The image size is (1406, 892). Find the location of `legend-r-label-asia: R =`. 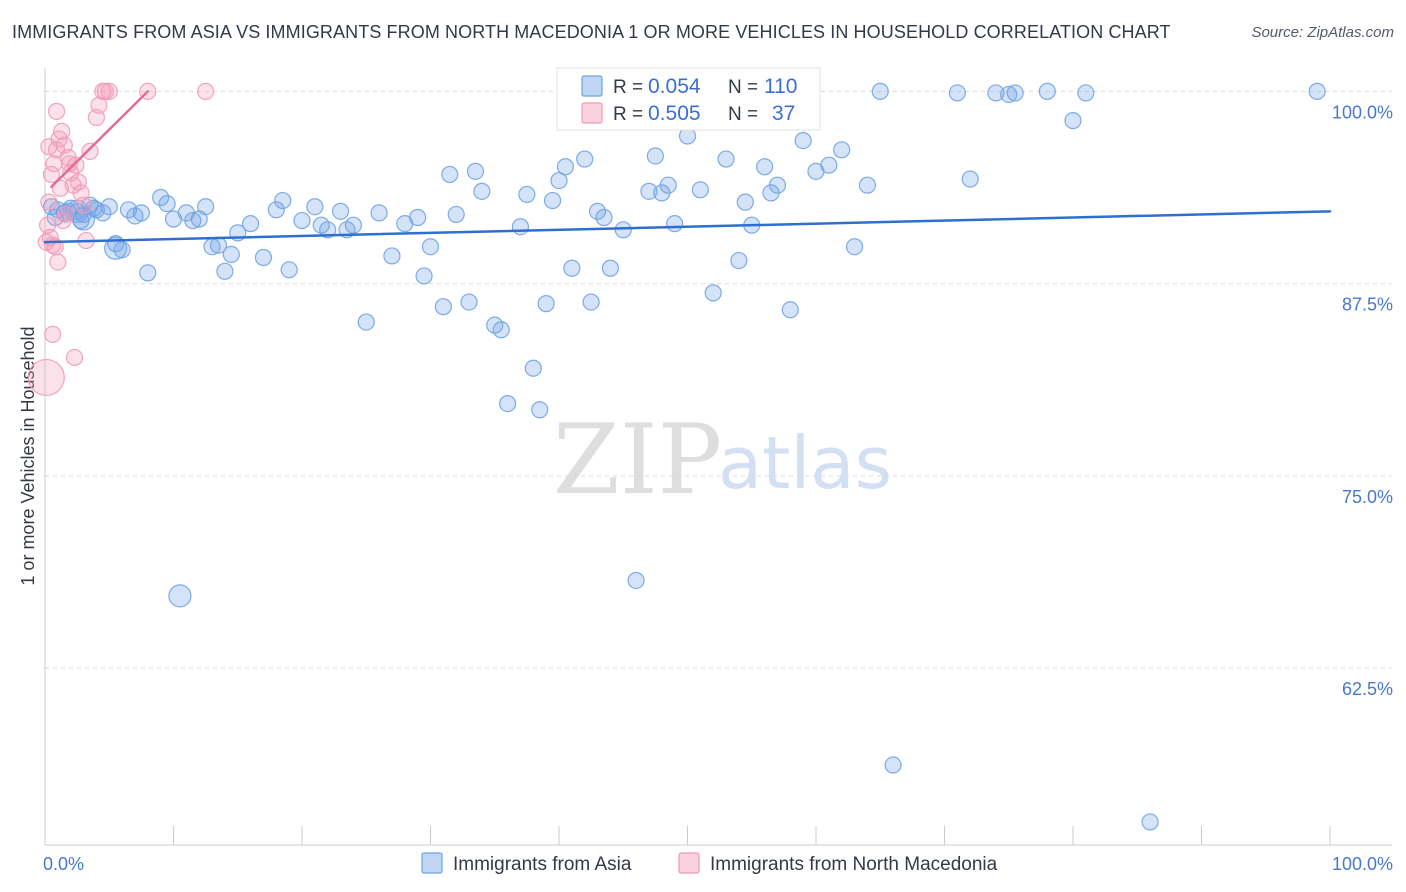

legend-r-label-asia: R = is located at coordinates (628, 87).